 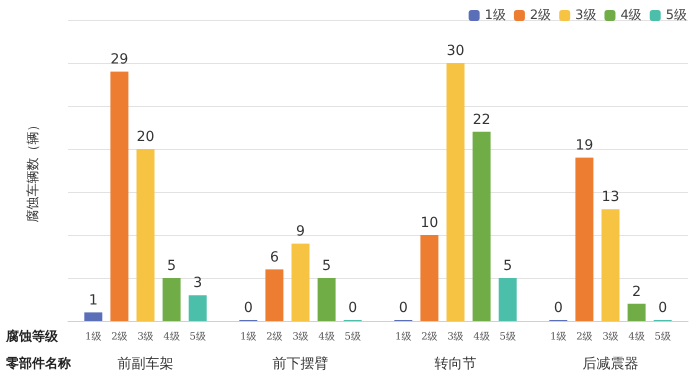 What do you see at coordinates (274, 257) in the screenshot?
I see `data-label: 6` at bounding box center [274, 257].